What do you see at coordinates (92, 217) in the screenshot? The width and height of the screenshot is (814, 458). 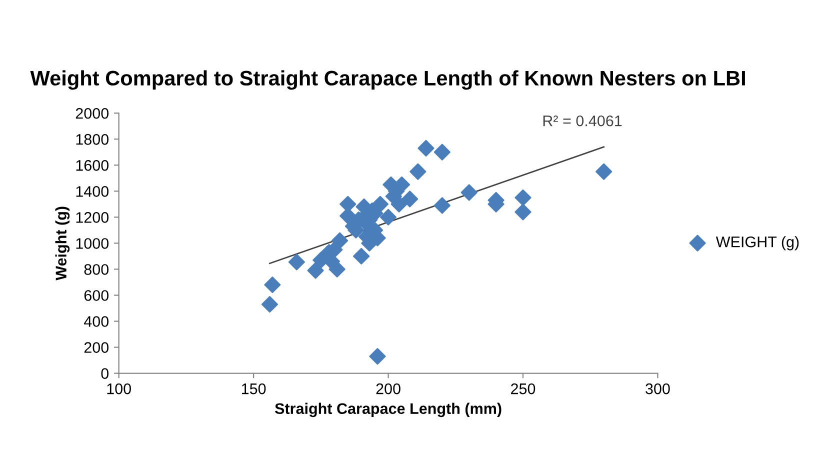 I see `y-tick-label: 1200` at bounding box center [92, 217].